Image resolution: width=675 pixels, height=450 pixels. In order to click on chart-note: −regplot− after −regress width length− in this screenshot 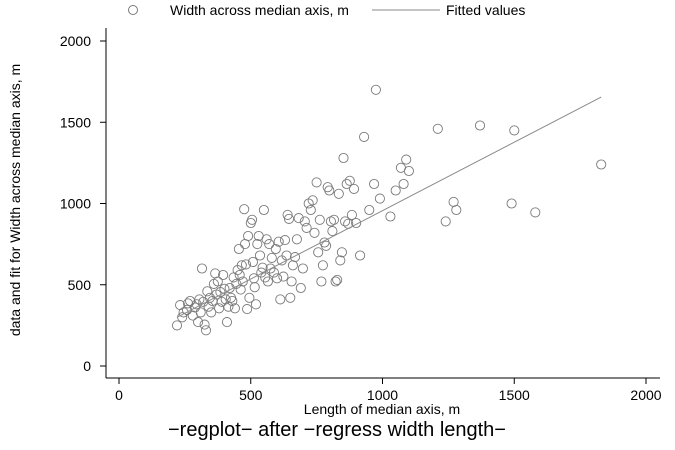, I will do `click(337, 430)`.